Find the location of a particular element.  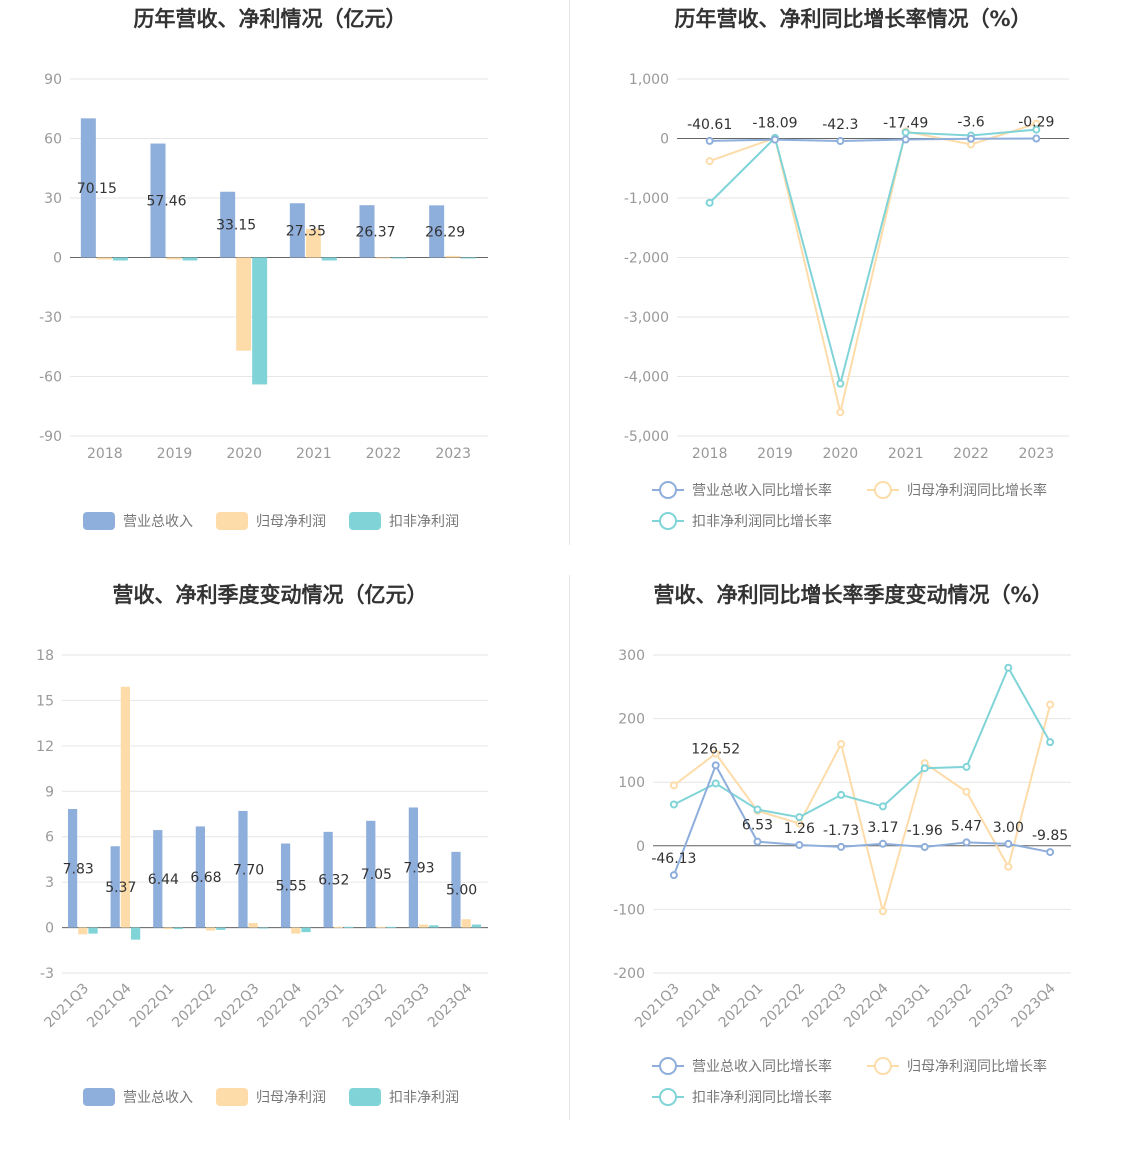

legend-label: 营业总收入 is located at coordinates (158, 1098).